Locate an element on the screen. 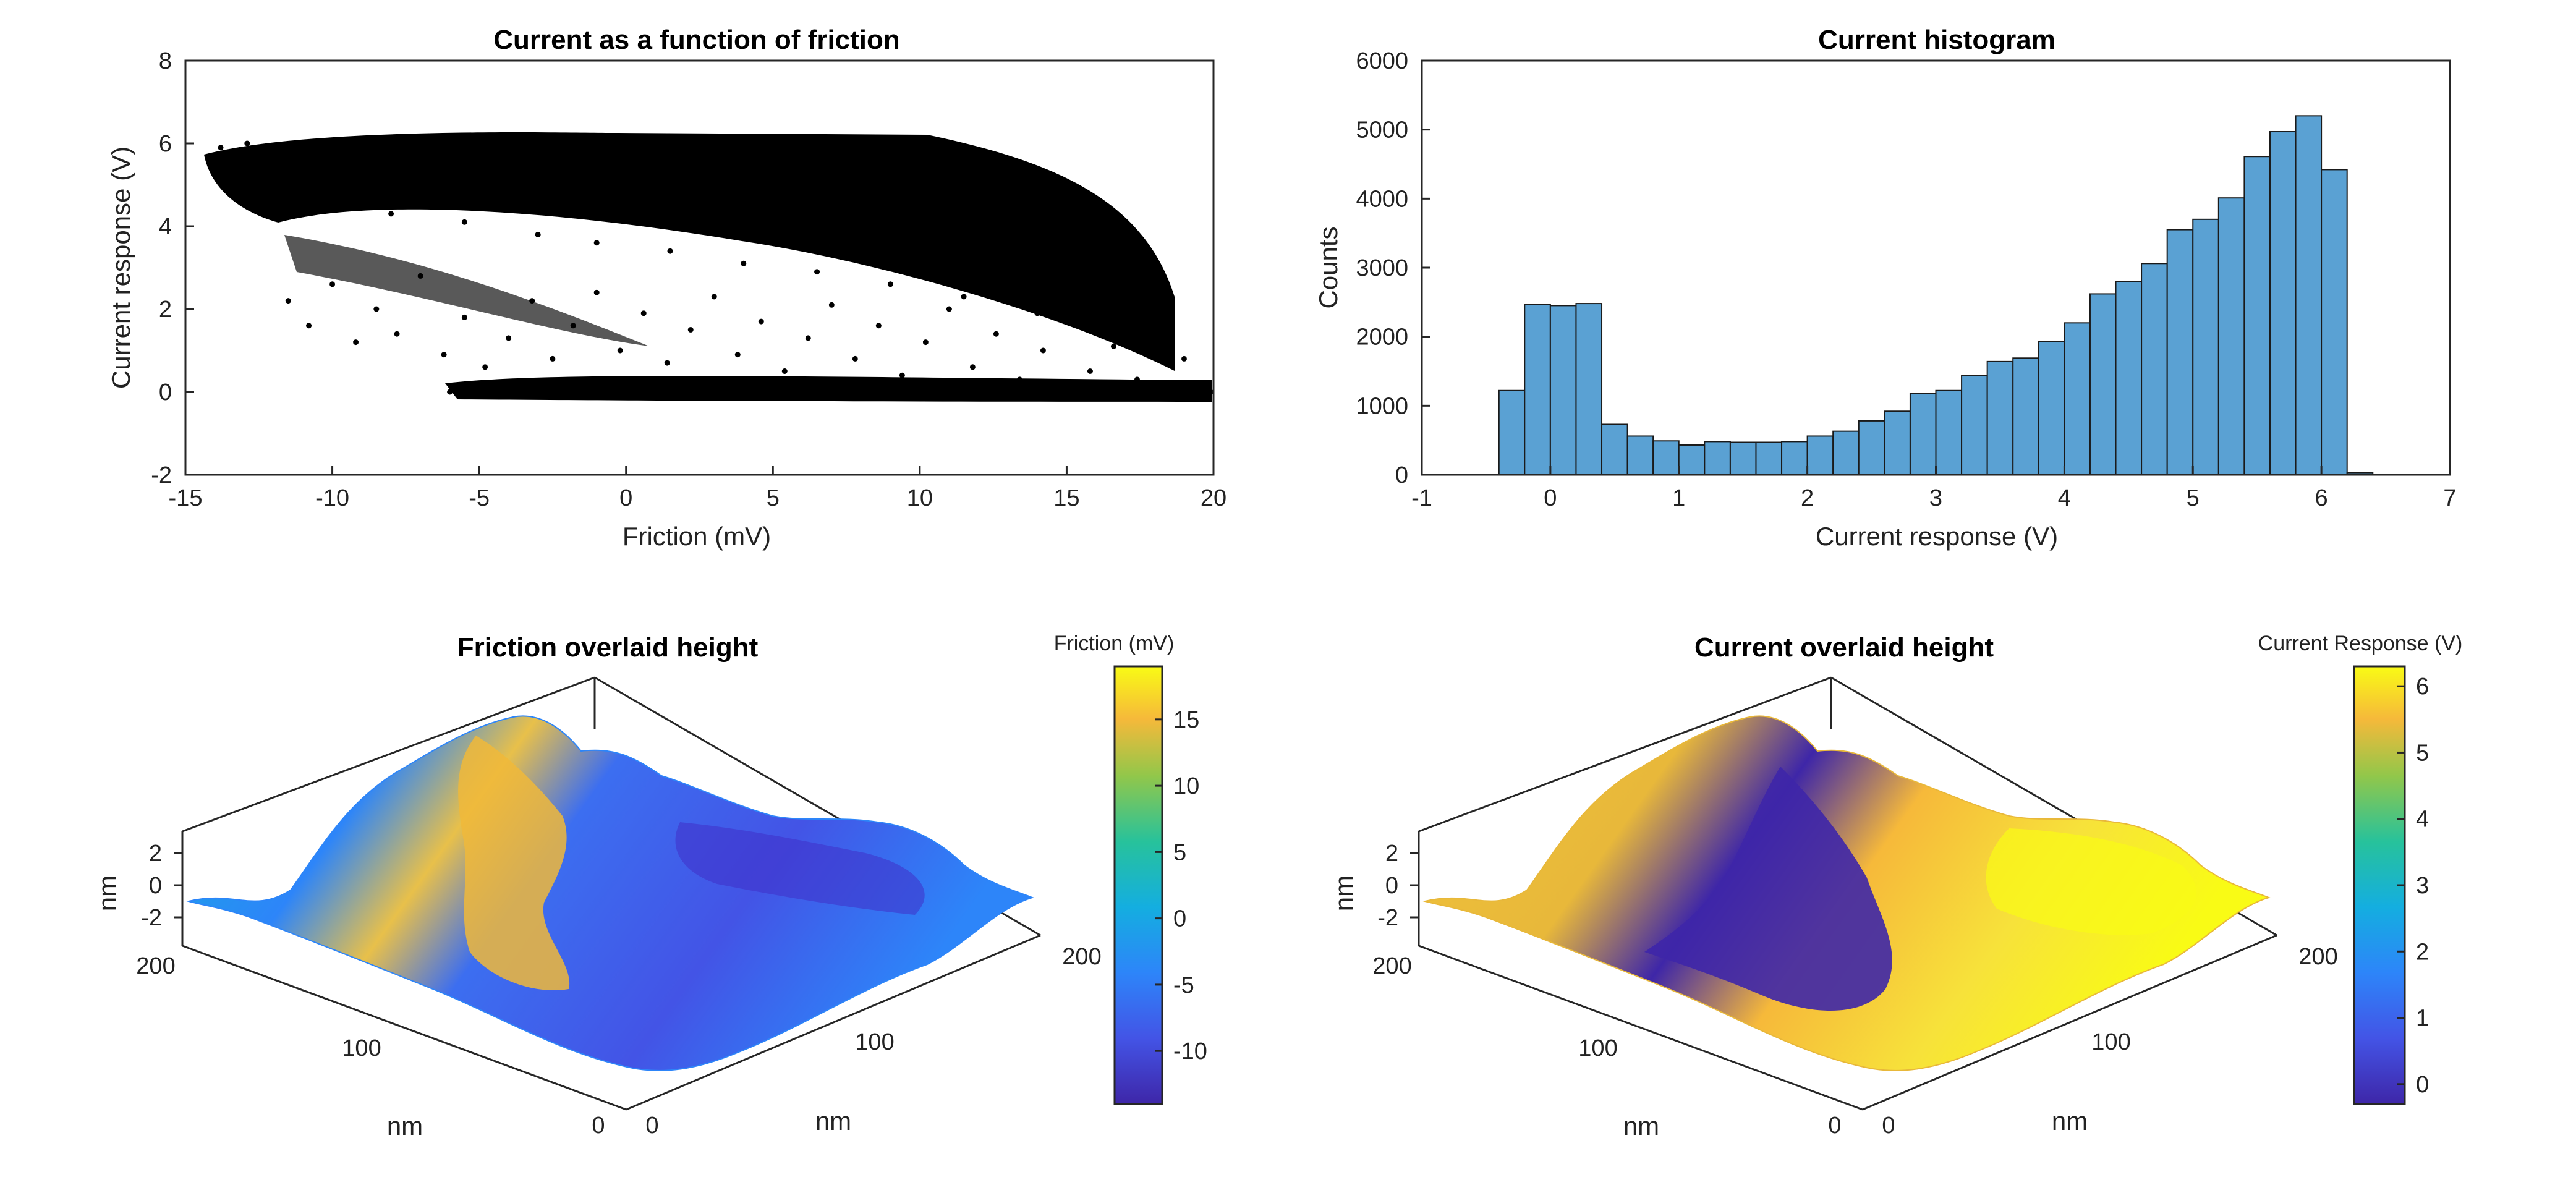 This screenshot has height=1185, width=2576. fr-colorbar-tick-label-5: -10 is located at coordinates (1190, 1051).